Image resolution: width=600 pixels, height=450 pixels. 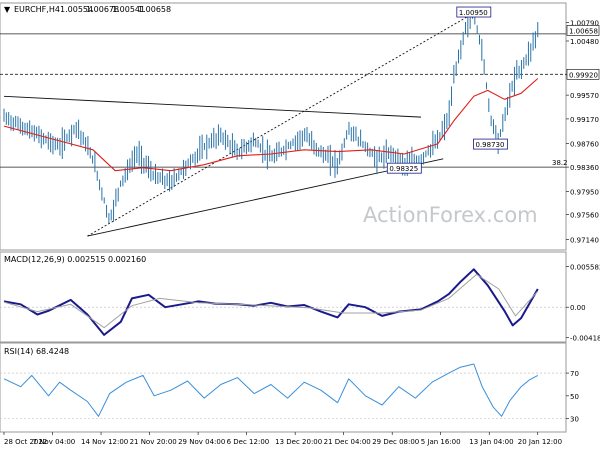 I want to click on annotation-label: 0.98730, so click(x=490, y=145).